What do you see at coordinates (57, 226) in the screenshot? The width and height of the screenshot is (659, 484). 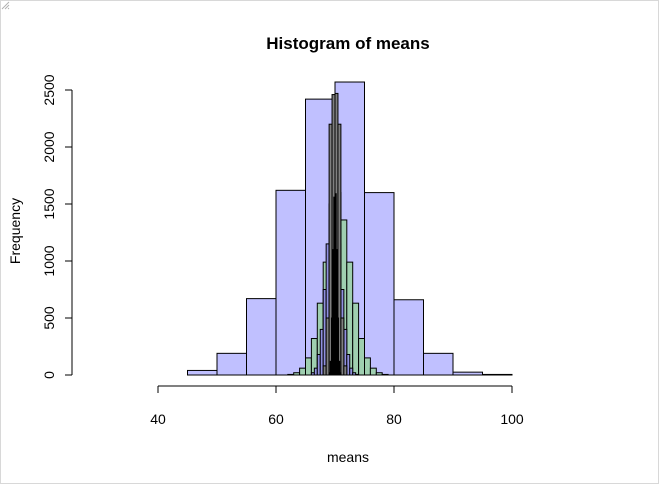 I see `y-axis: 0 500 1000 1500 2000 2500` at bounding box center [57, 226].